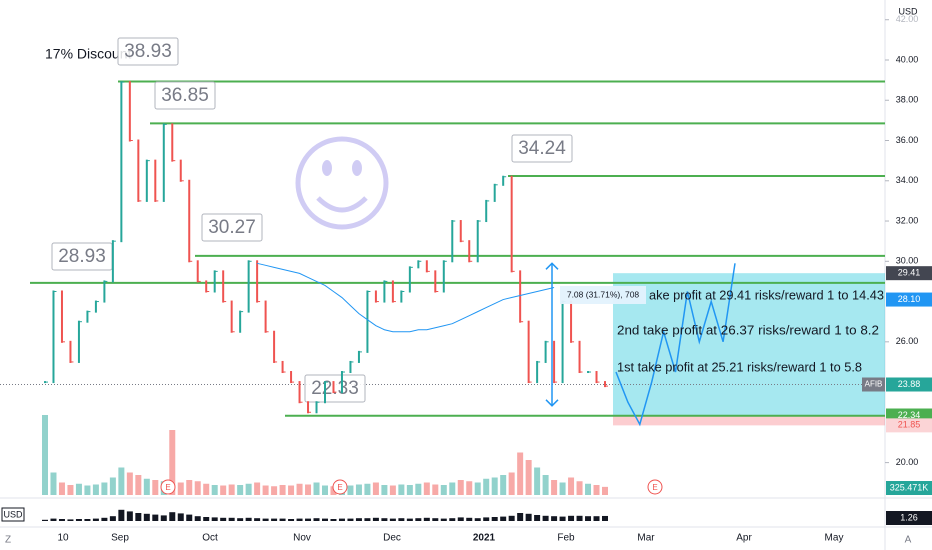 Image resolution: width=932 pixels, height=550 pixels. I want to click on stop-price: 21.85, so click(909, 425).